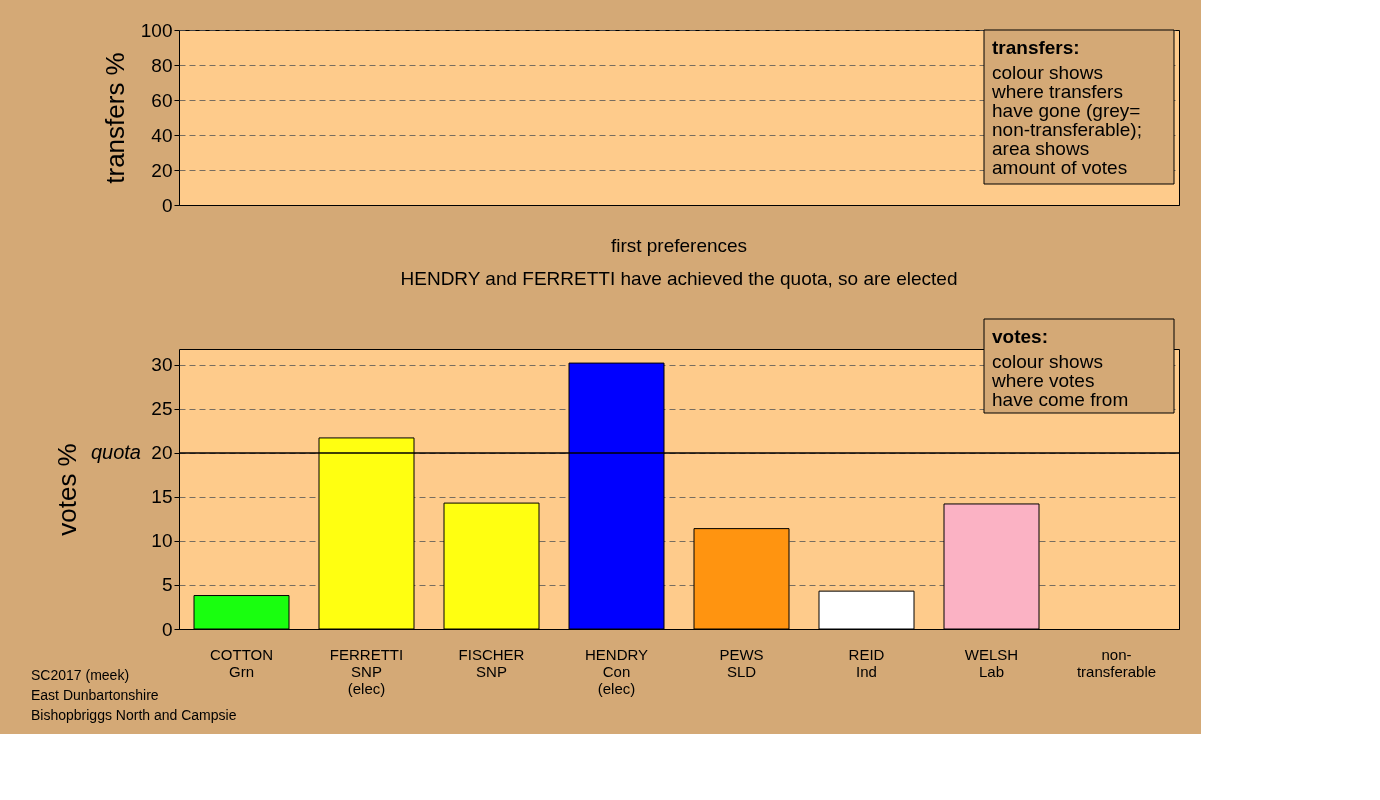  What do you see at coordinates (679, 245) in the screenshot?
I see `chart-title: first preferences` at bounding box center [679, 245].